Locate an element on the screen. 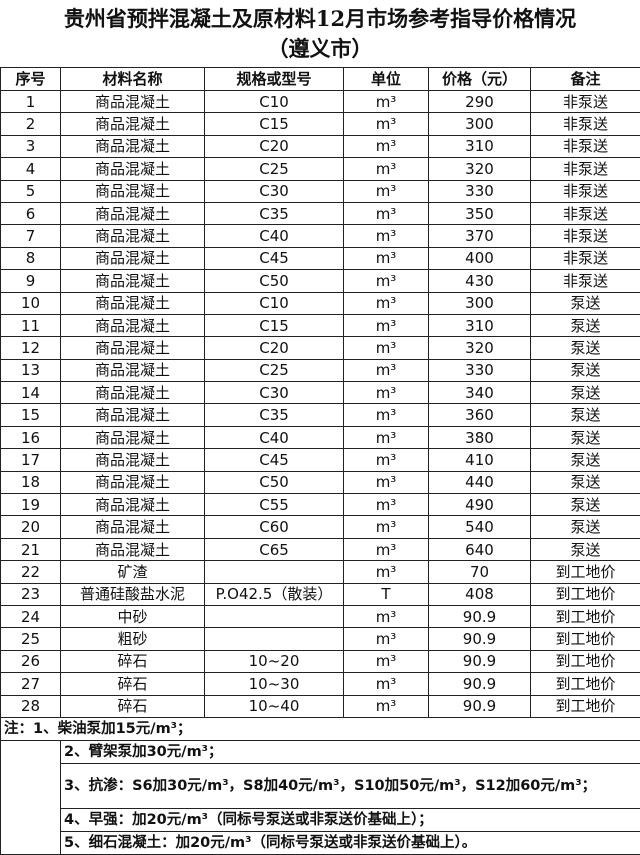 This screenshot has width=640, height=855. cell-price: 408 is located at coordinates (480, 594).